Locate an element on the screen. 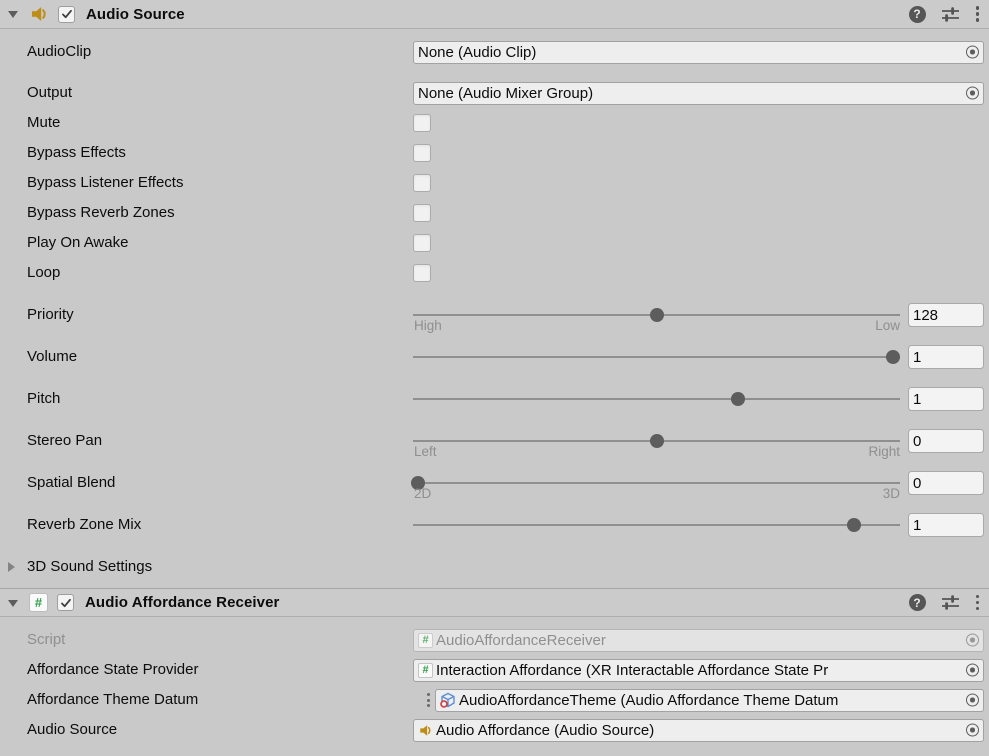 This screenshot has height=756, width=989. pitch-row: Pitch is located at coordinates (494, 405).